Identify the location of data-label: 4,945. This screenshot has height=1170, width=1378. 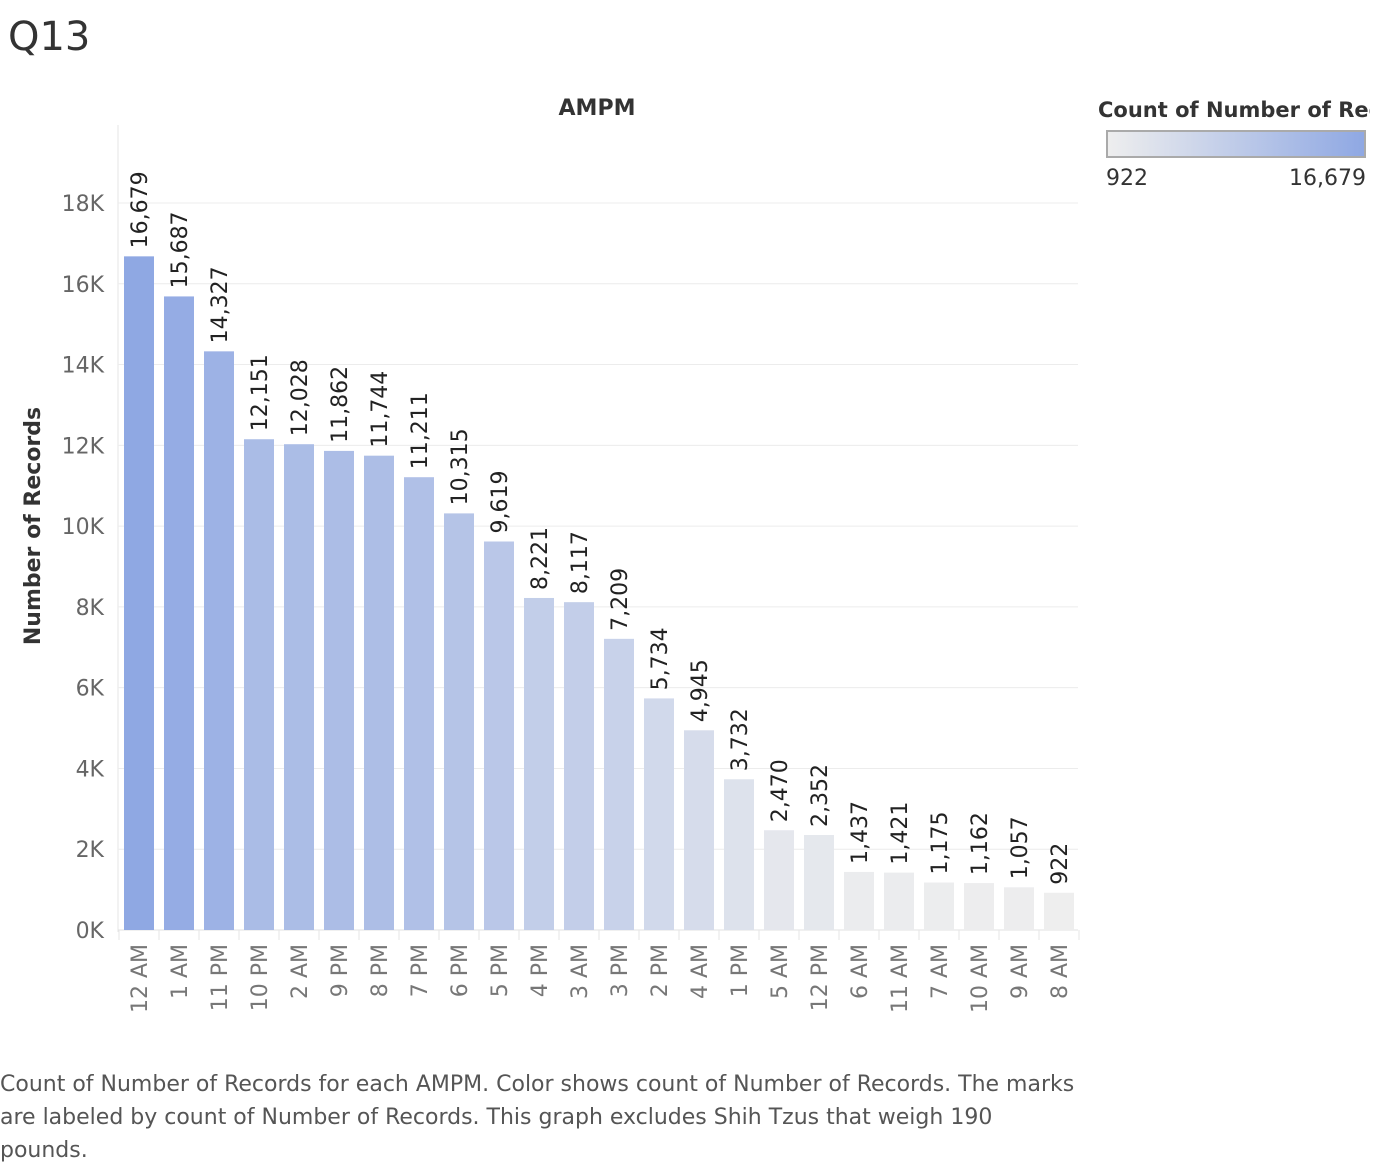
(700, 690).